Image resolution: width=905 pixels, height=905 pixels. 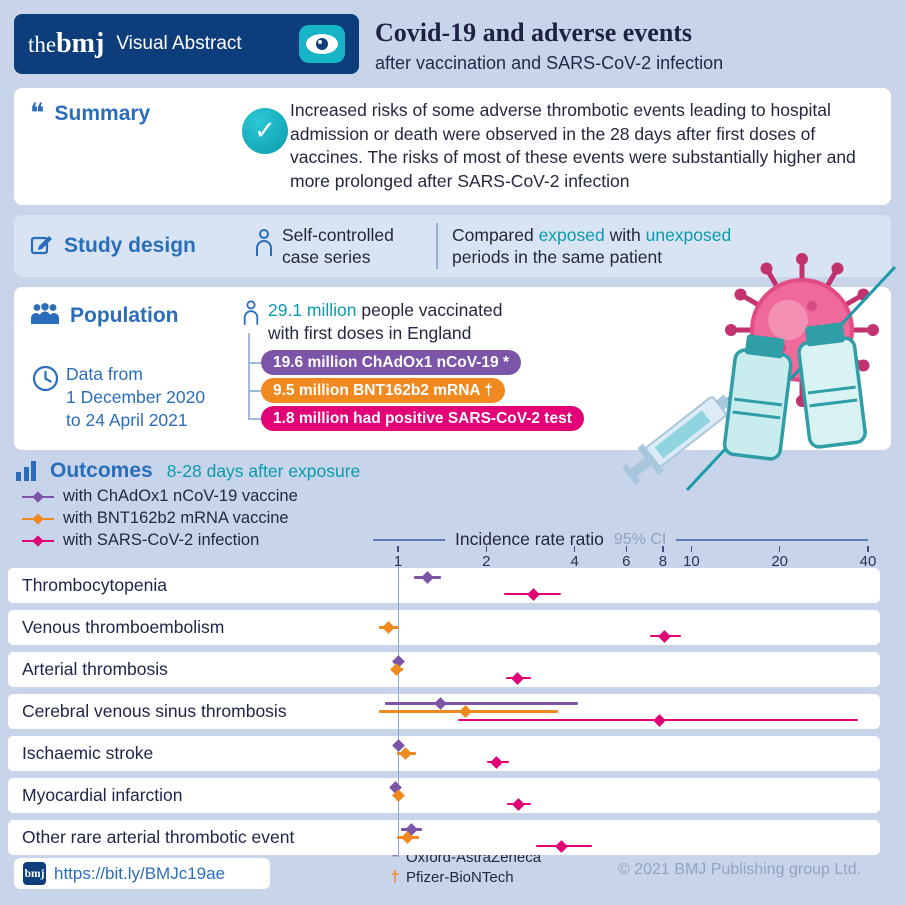 I want to click on legend-label: with SARS-CoV-2 infection, so click(x=161, y=540).